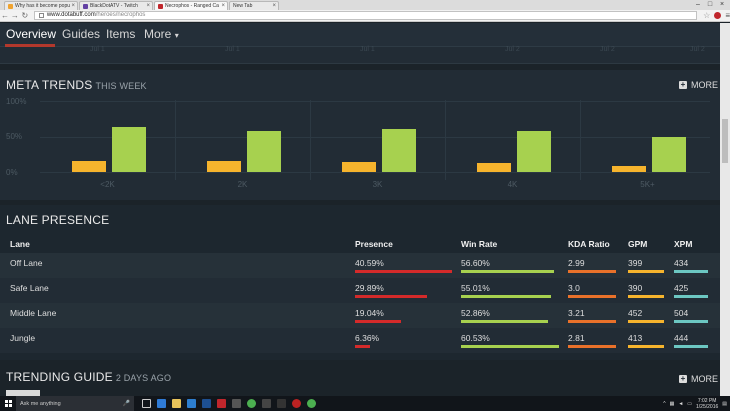 The width and height of the screenshot is (730, 411). I want to click on notifications-icon: ▤, so click(724, 403).